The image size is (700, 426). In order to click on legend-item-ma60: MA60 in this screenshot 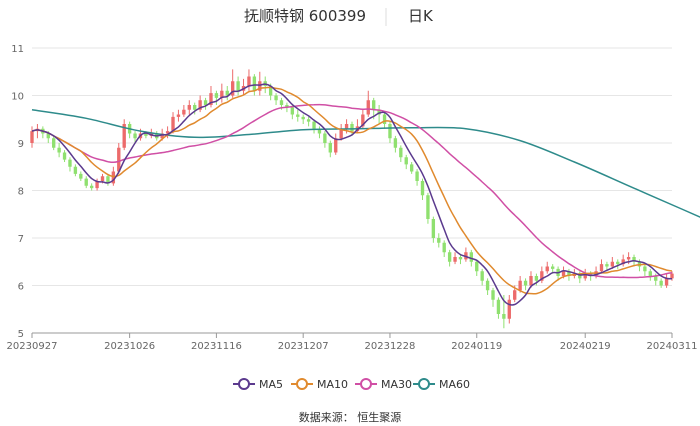, I will do `click(441, 384)`.